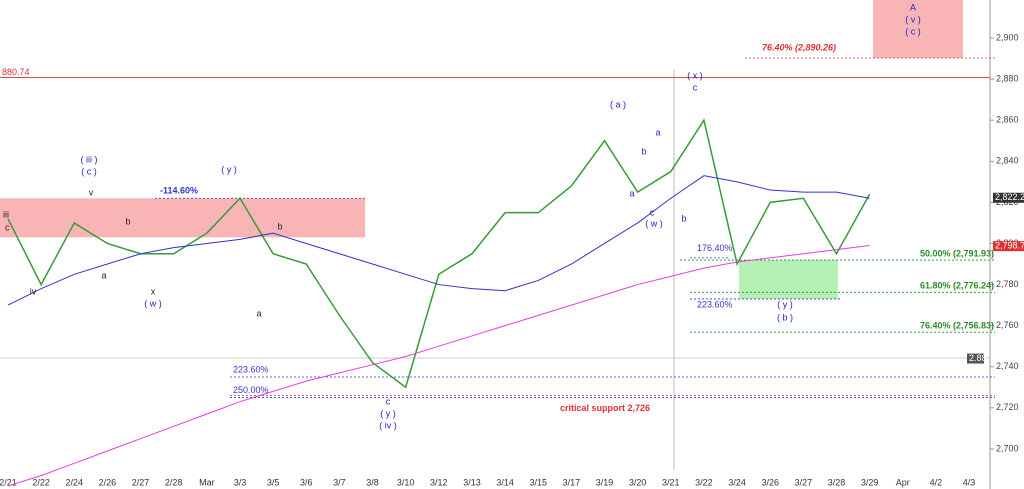  I want to click on price-label: 2,798.70, so click(1009, 246).